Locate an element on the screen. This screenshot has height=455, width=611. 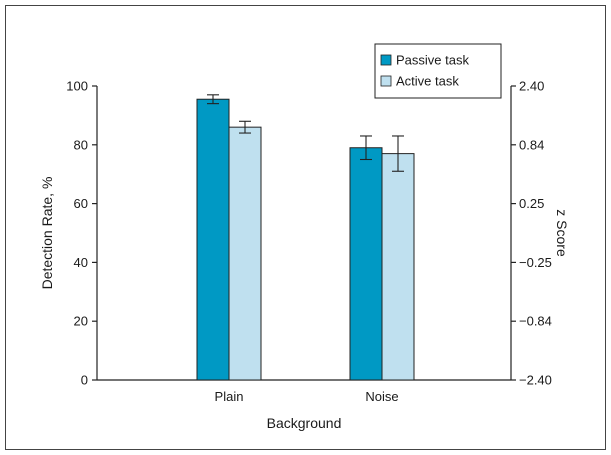
left-tick-label: 80 is located at coordinates (81, 144).